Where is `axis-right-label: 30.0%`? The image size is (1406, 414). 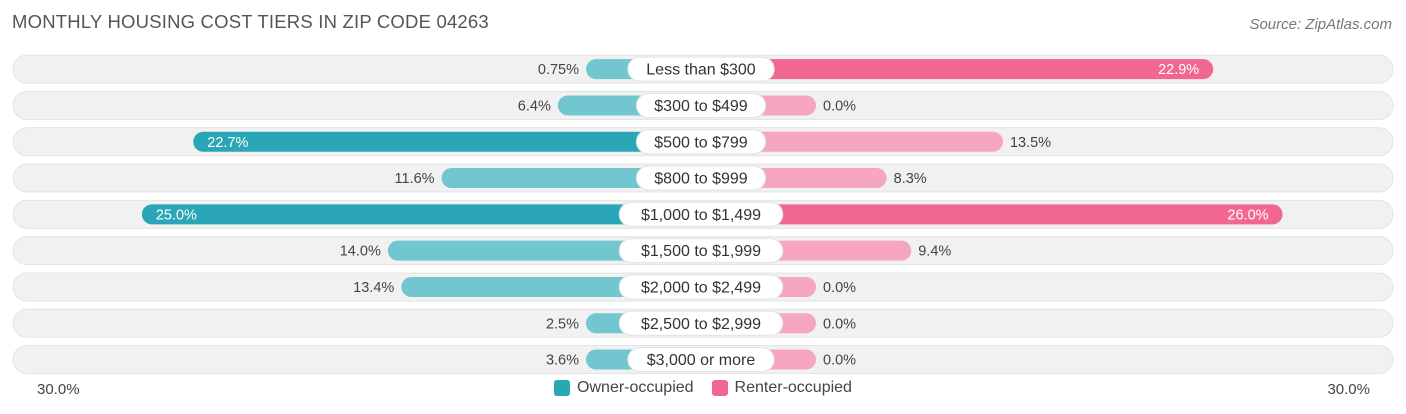
axis-right-label: 30.0% is located at coordinates (1348, 389).